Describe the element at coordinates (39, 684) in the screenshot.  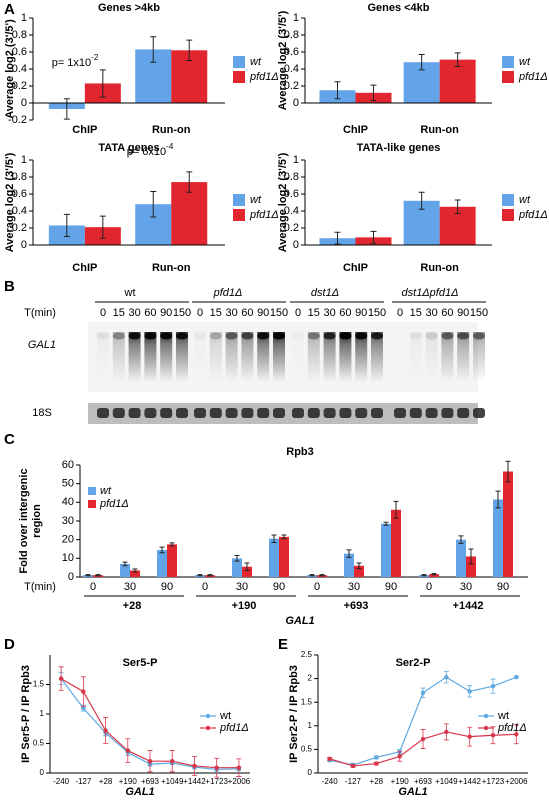
I see `y-tick-label: 1.5` at that location.